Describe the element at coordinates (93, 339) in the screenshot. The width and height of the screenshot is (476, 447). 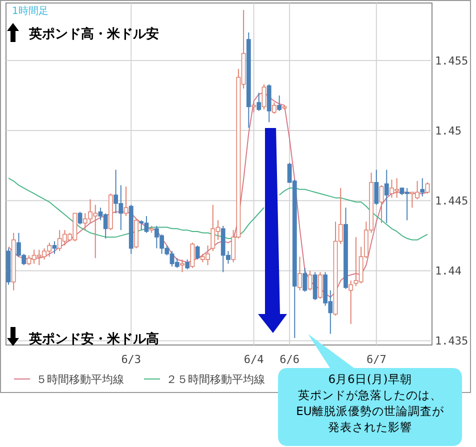
I see `annotation: 英ポンド安・米ドル高` at that location.